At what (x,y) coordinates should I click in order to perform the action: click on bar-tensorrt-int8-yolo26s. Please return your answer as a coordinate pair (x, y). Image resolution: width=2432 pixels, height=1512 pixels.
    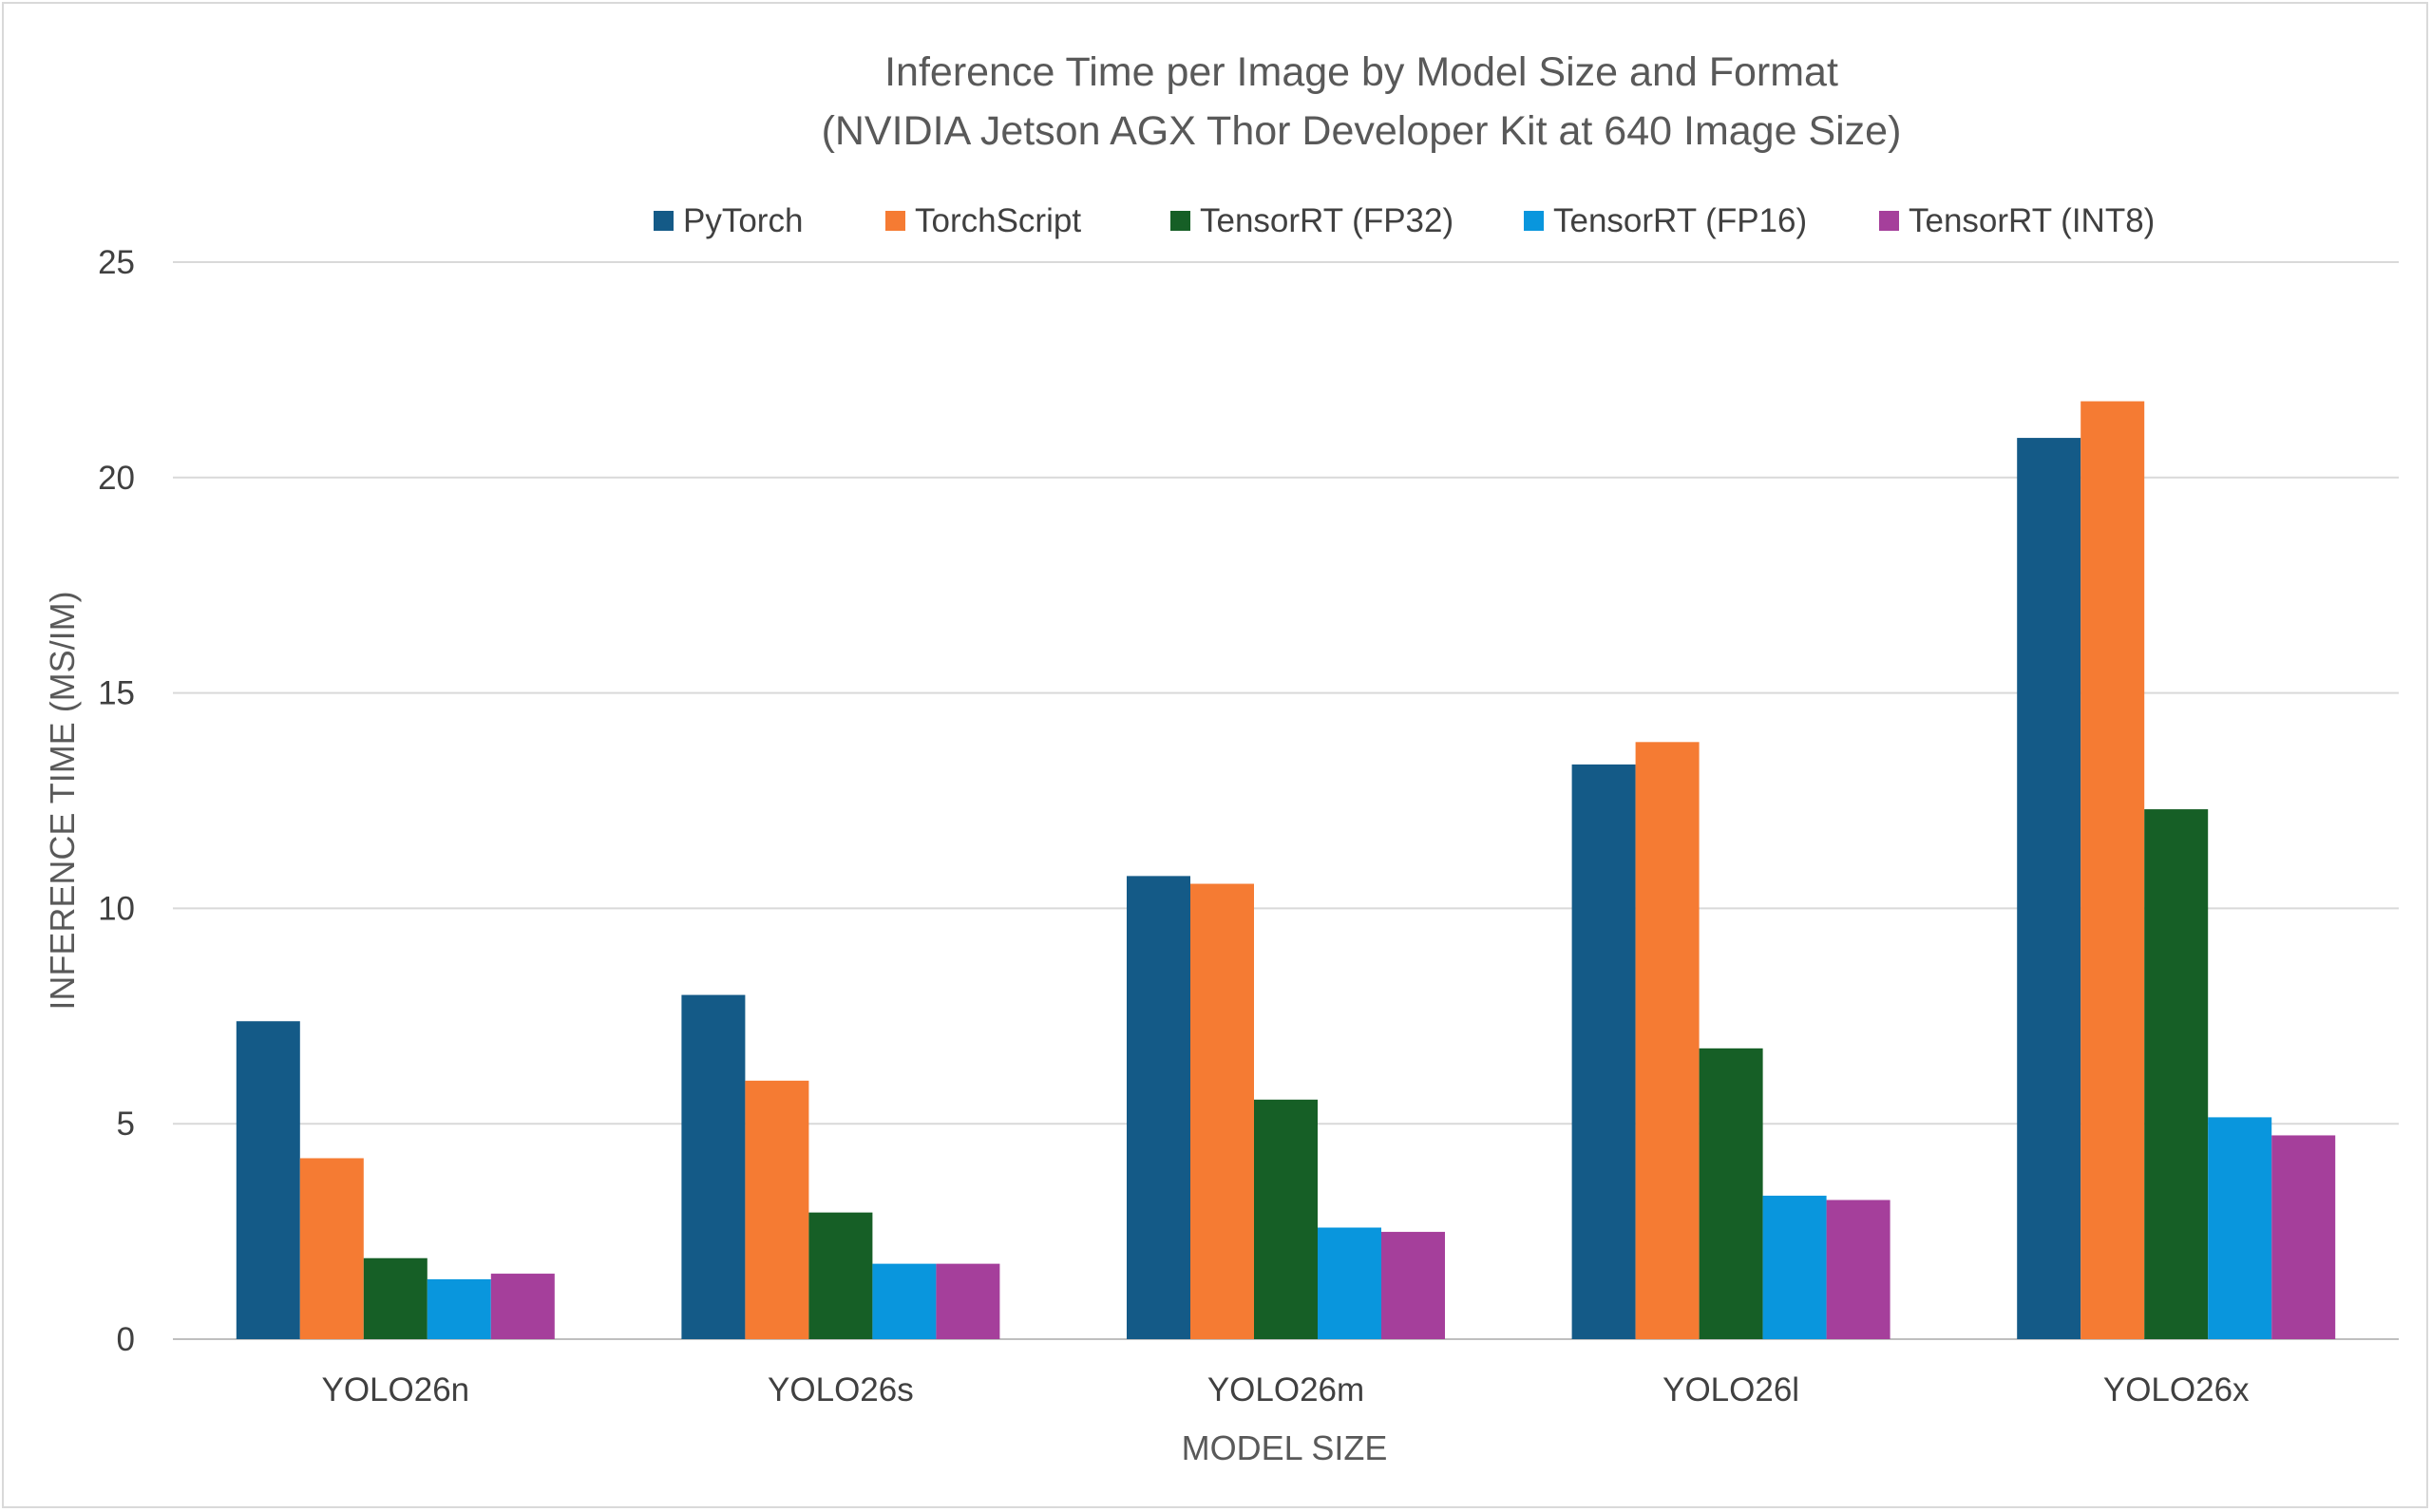
    Looking at the image, I should click on (968, 1301).